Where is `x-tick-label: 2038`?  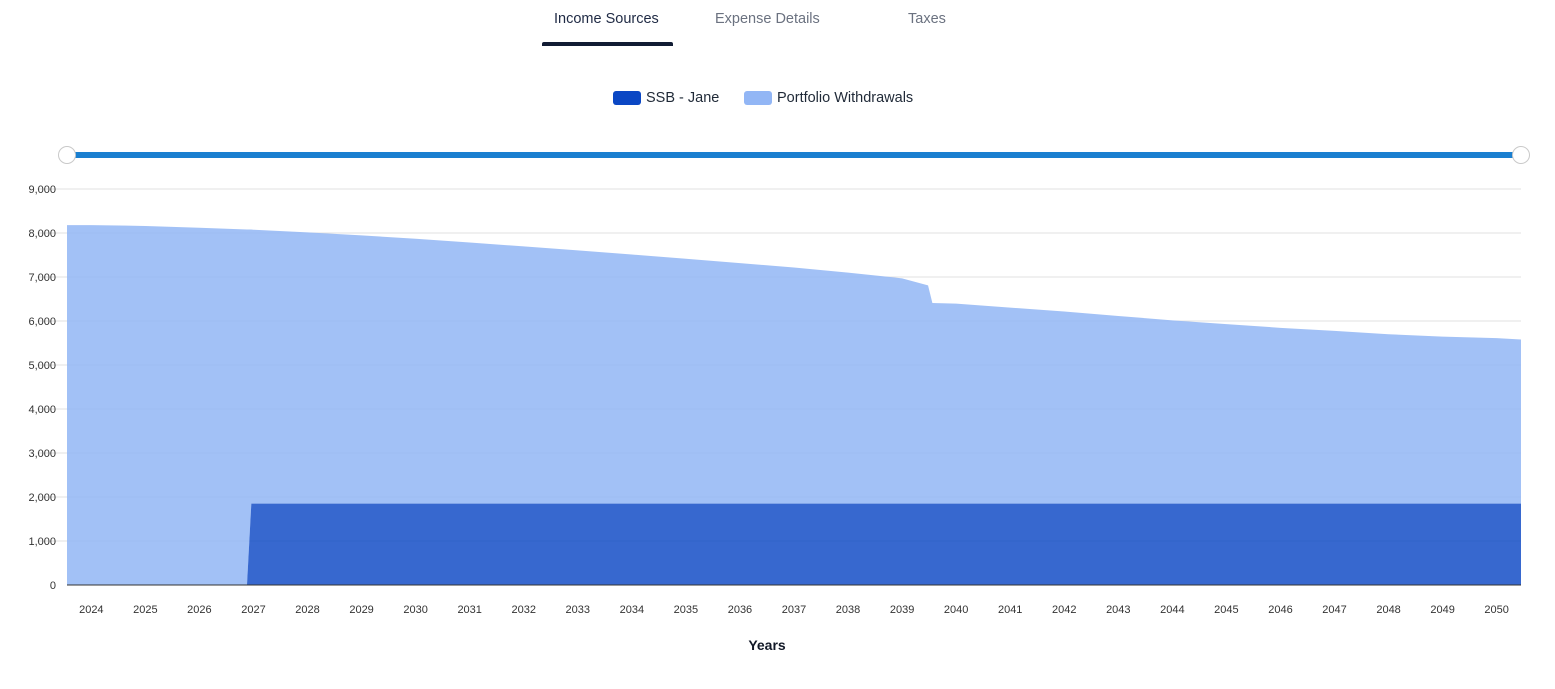 x-tick-label: 2038 is located at coordinates (848, 610).